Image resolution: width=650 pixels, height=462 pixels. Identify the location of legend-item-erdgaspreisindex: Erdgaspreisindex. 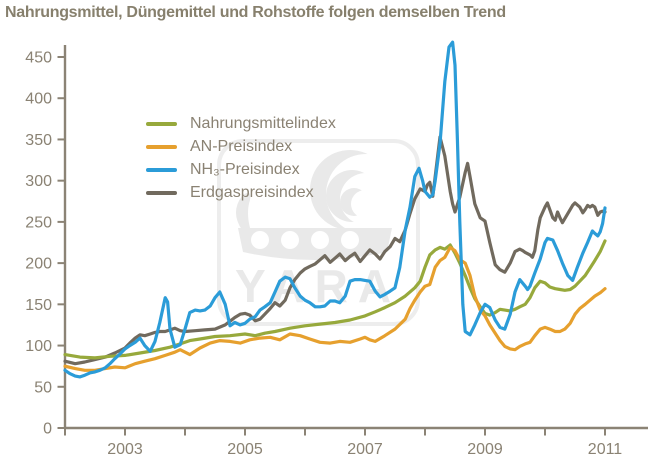
(241, 192).